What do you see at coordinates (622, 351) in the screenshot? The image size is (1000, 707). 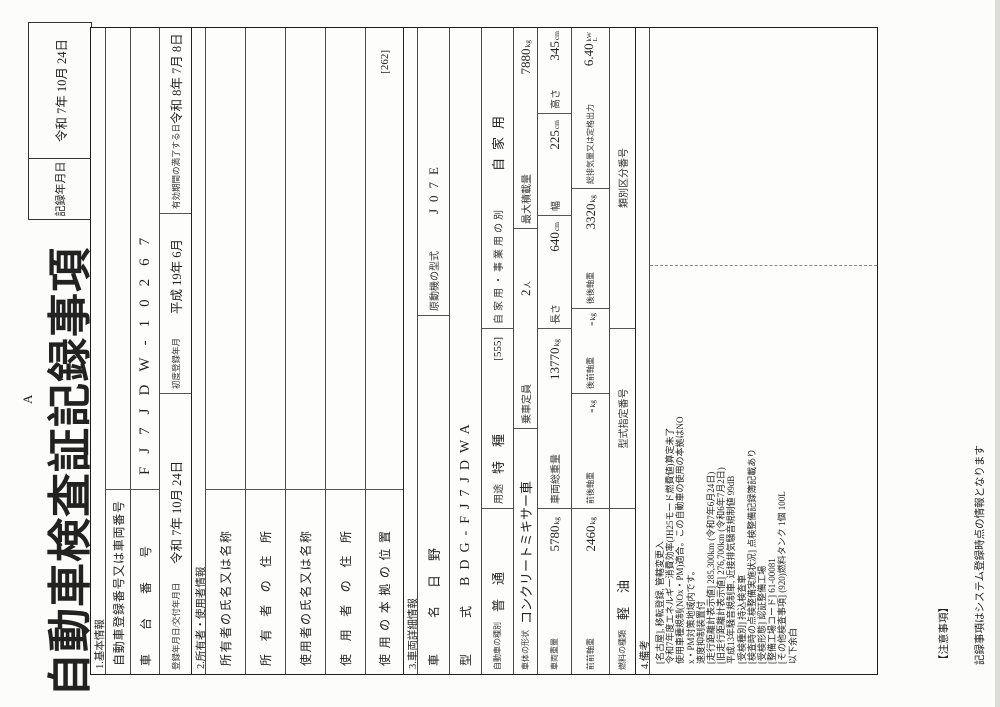 I see `row-fuel-designation: 燃料の種類 軽油 型式指定番号 類別区分番号` at bounding box center [622, 351].